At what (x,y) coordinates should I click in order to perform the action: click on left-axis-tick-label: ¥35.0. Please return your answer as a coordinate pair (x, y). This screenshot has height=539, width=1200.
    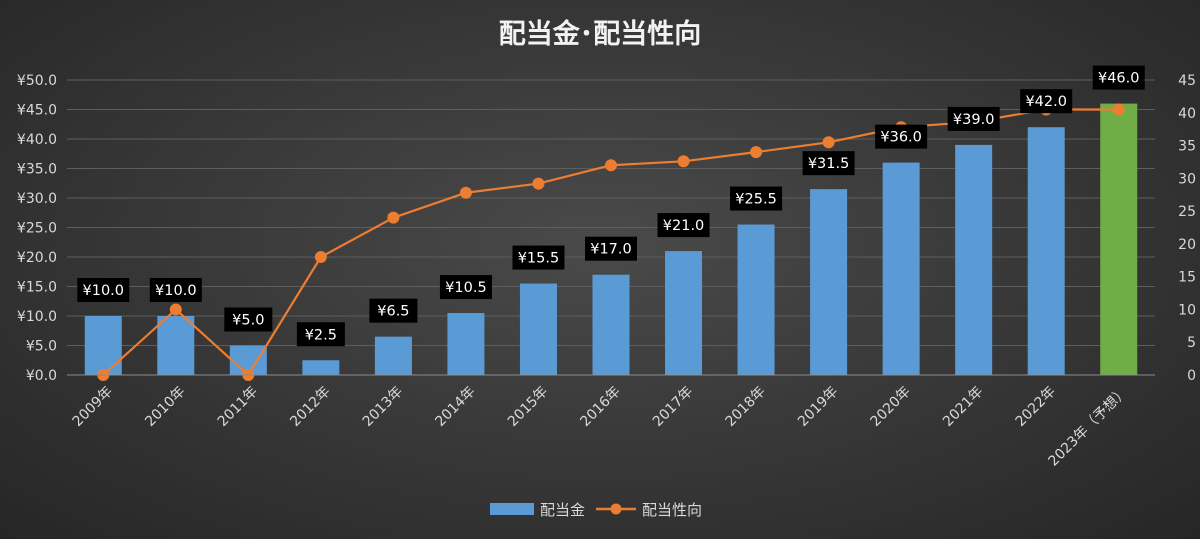
    Looking at the image, I should click on (37, 170).